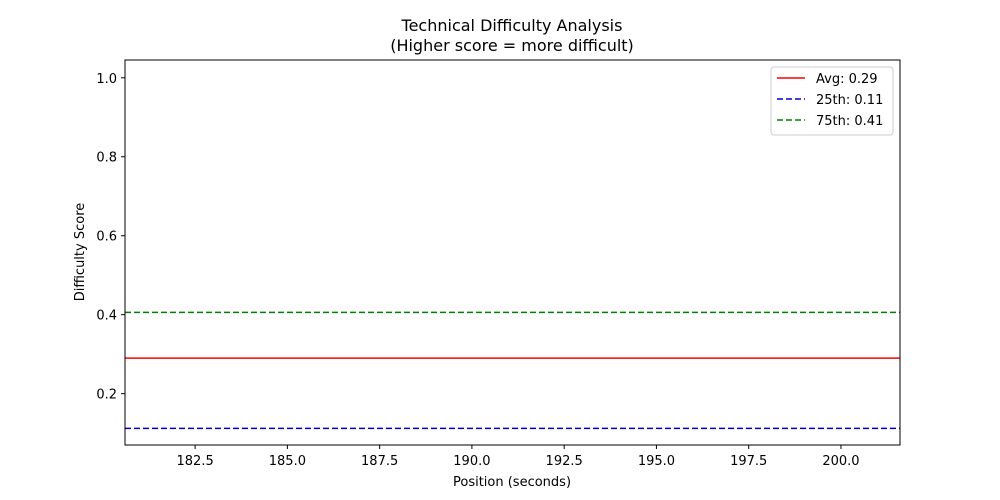 The image size is (1000, 500). I want to click on legend-frame, so click(832, 101).